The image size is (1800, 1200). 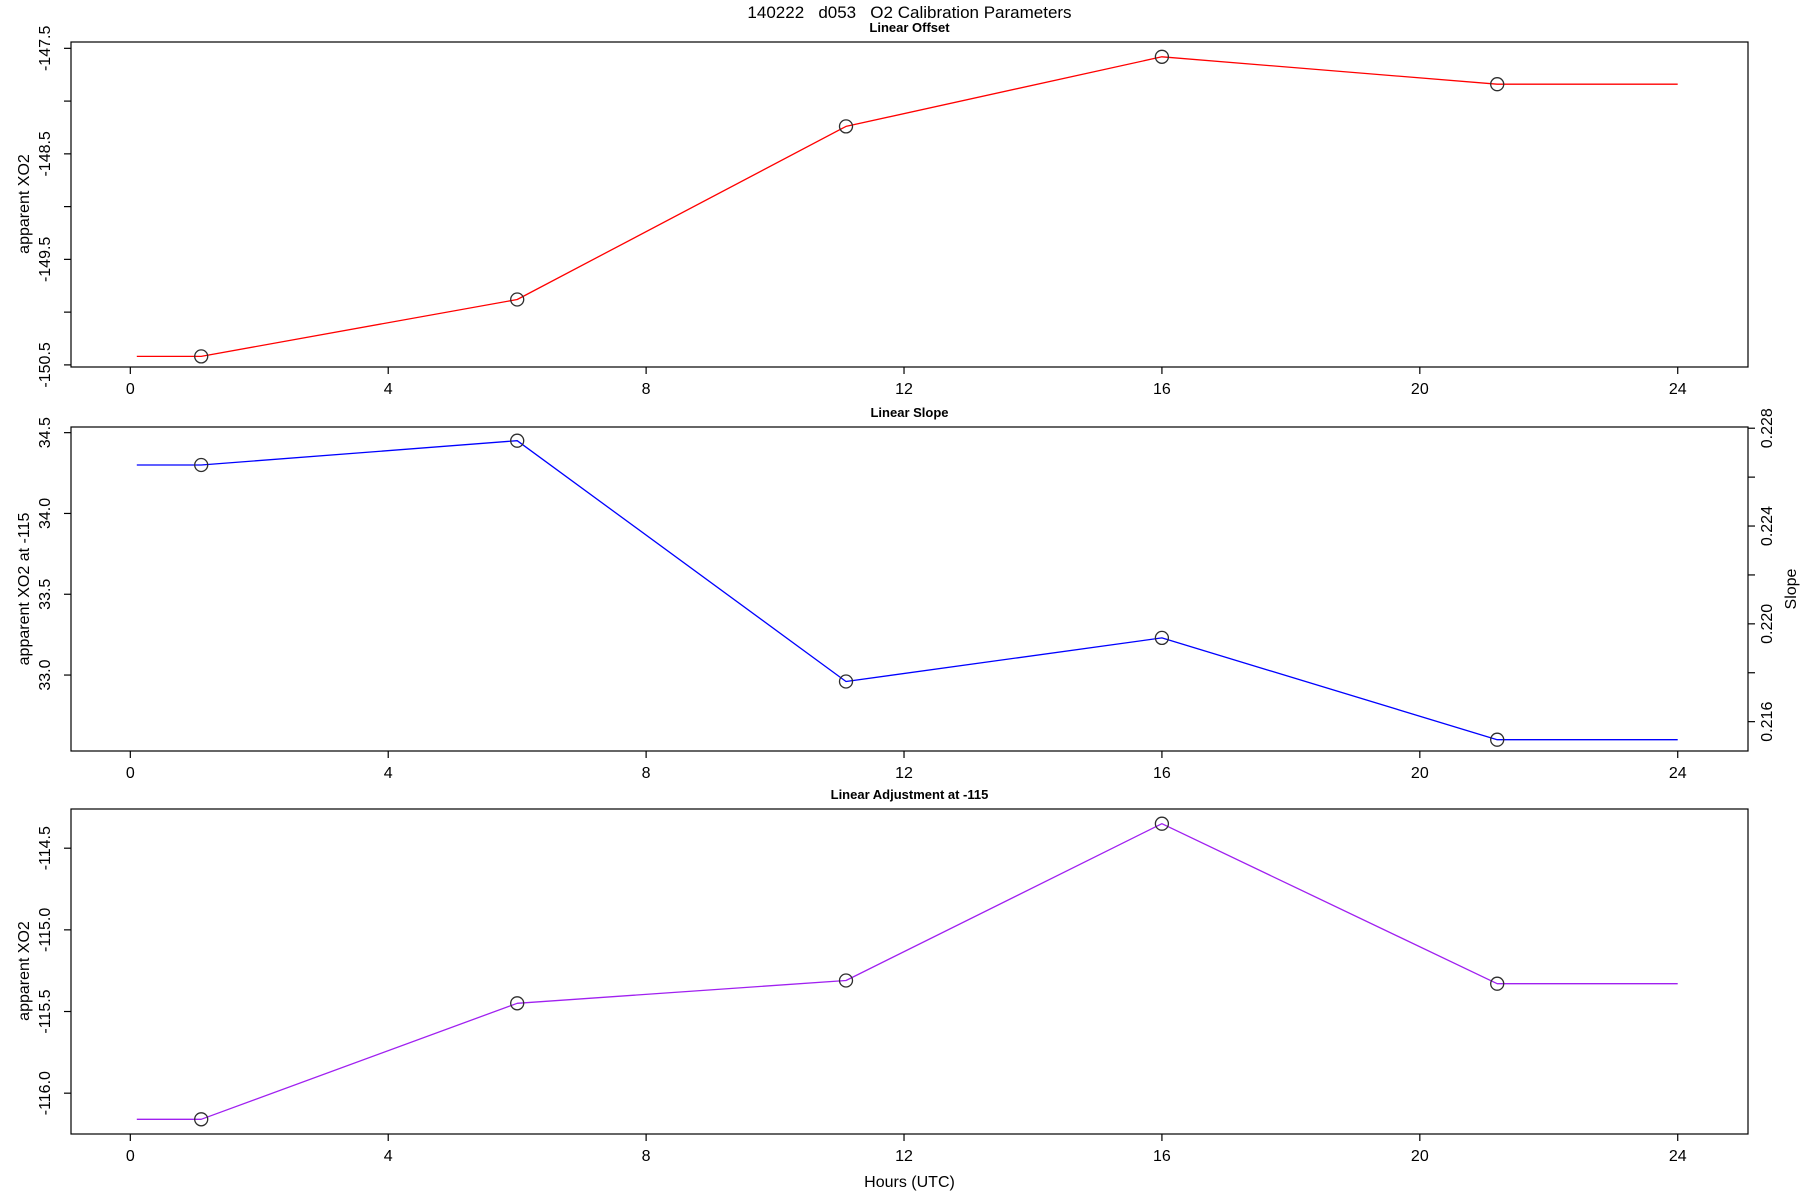 I want to click on panel2-right-ytick-label: 0.228, so click(x=1767, y=428).